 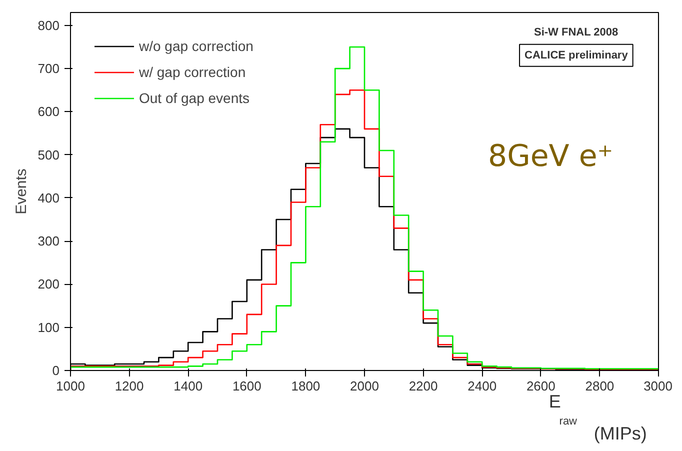 What do you see at coordinates (551, 156) in the screenshot?
I see `annotation: 8GeV e⁺` at bounding box center [551, 156].